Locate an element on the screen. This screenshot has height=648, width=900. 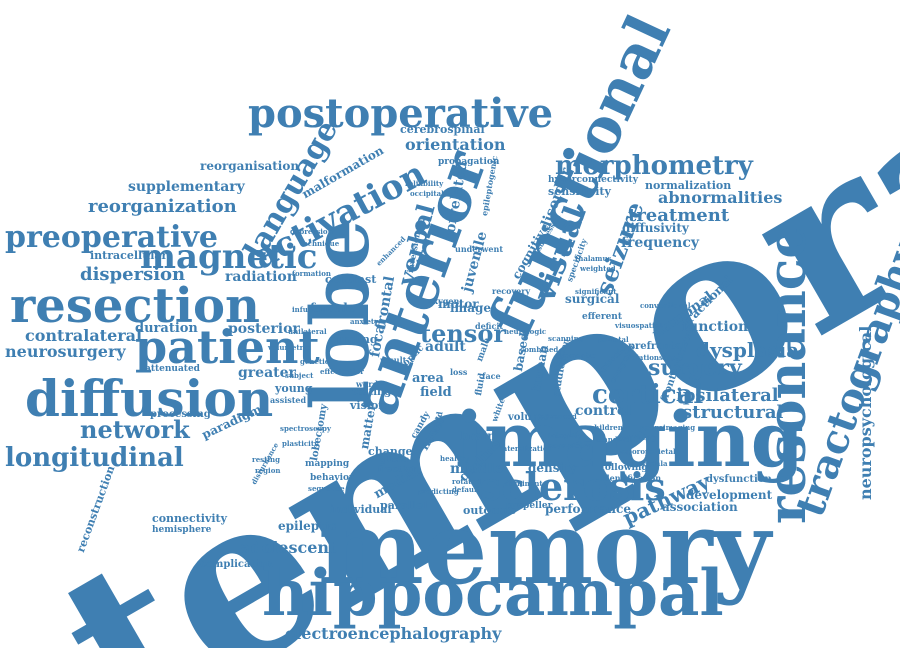
word: treatment is located at coordinates (679, 215).